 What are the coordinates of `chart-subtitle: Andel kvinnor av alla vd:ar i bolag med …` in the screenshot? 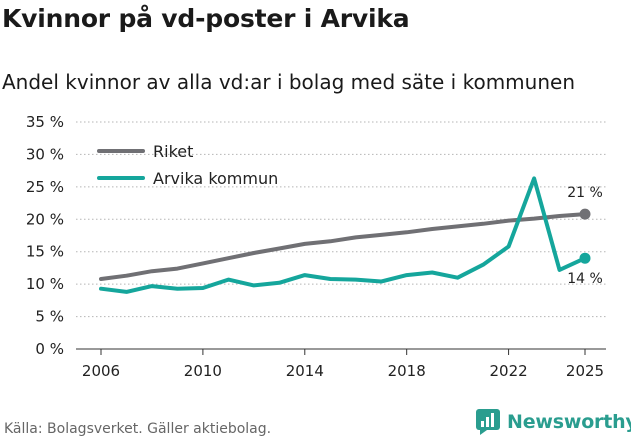 It's located at (288, 82).